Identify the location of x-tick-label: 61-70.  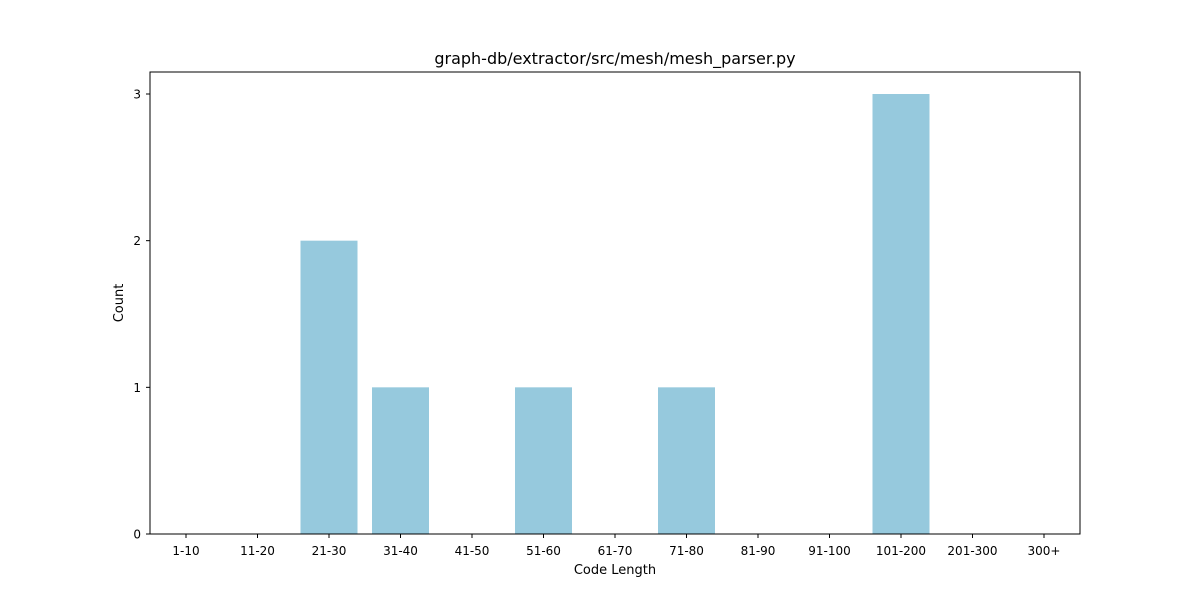
(615, 551).